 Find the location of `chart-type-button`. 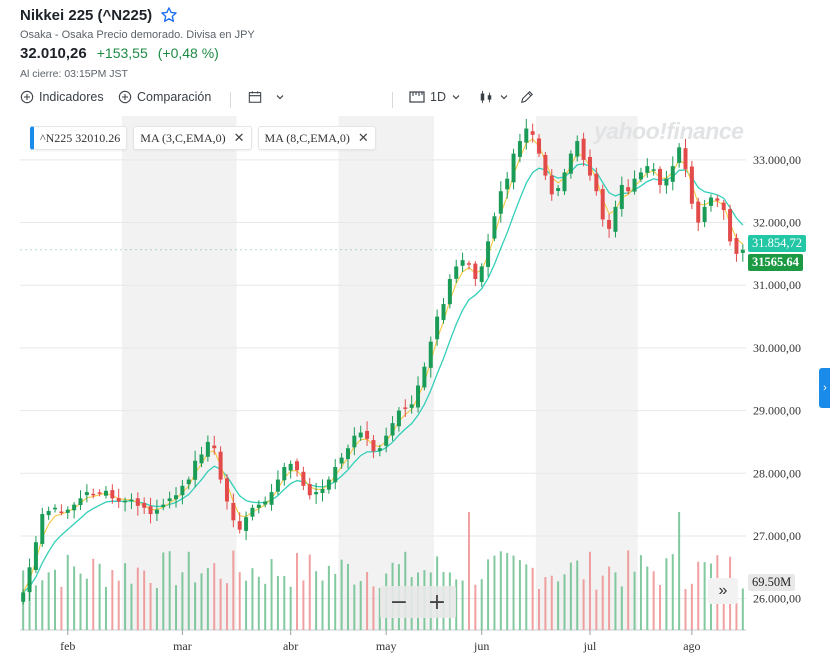

chart-type-button is located at coordinates (493, 97).